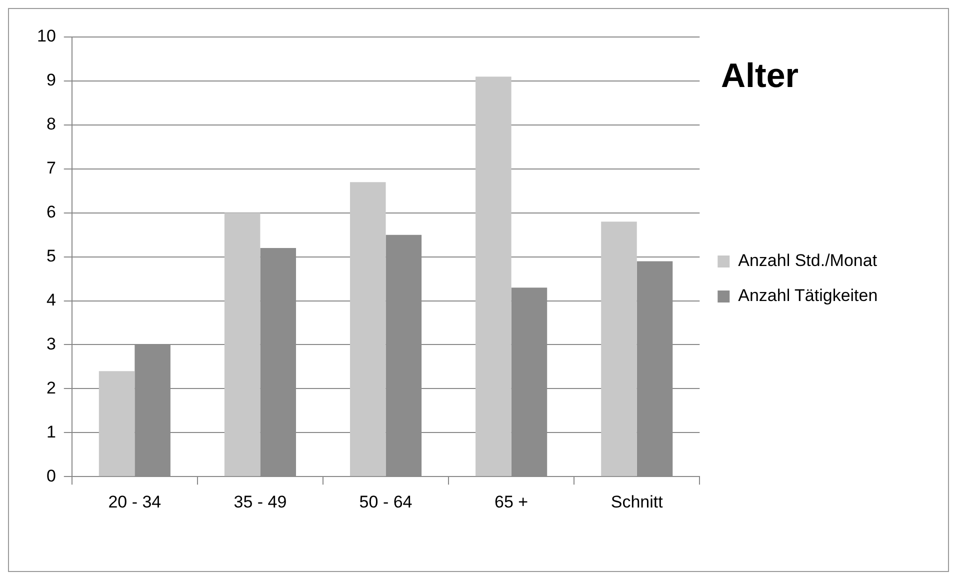  What do you see at coordinates (51, 124) in the screenshot?
I see `y-tick-label: 8` at bounding box center [51, 124].